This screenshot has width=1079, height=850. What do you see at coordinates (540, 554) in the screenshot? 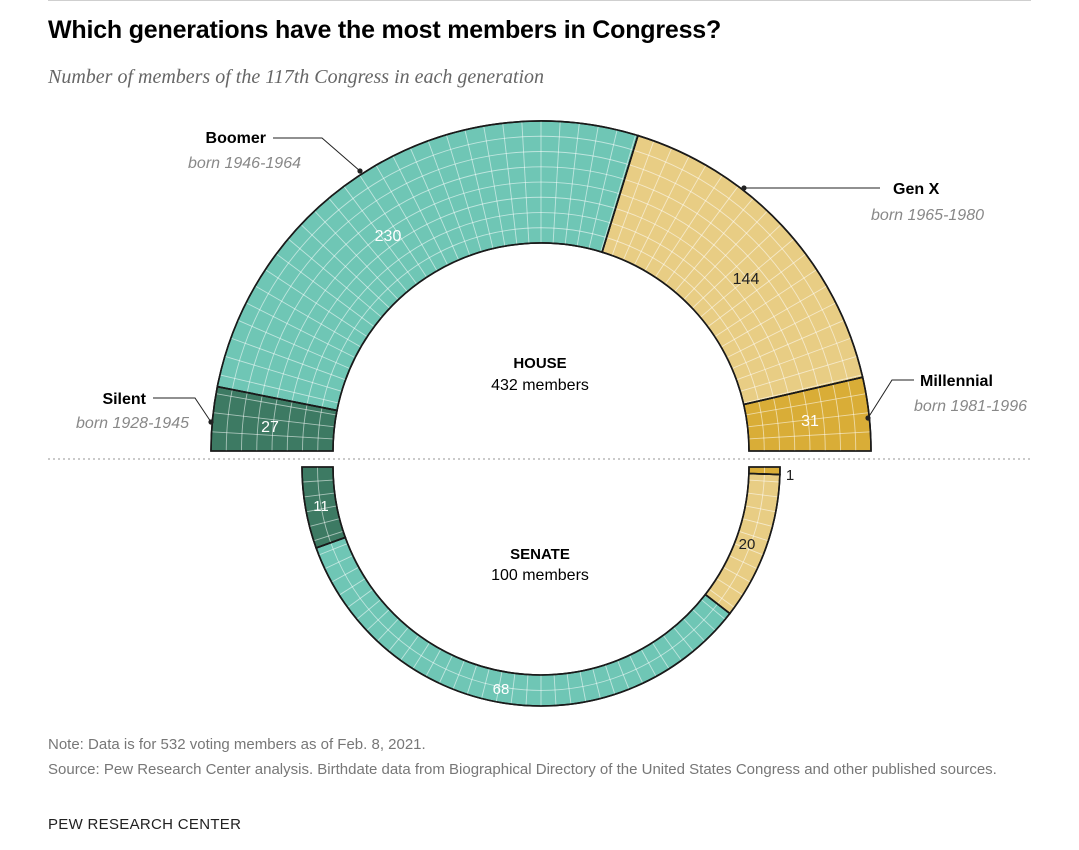
I see `senate-chamber-name: SENATE` at bounding box center [540, 554].